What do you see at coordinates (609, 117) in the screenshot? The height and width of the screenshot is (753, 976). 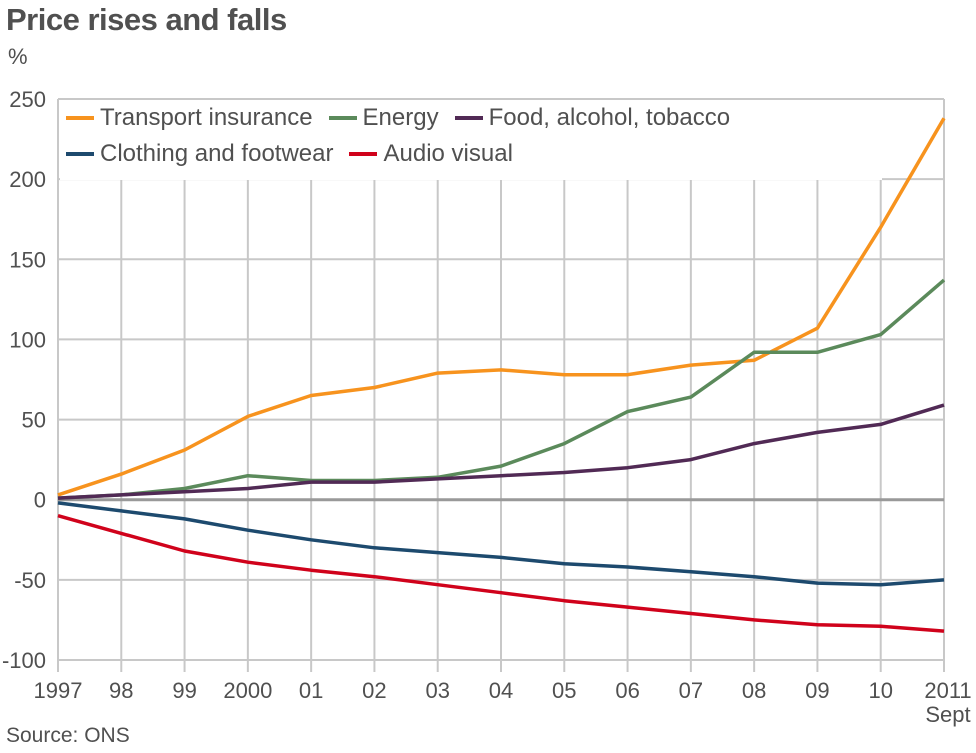 I see `legend-label: Food, alcohol, tobacco` at bounding box center [609, 117].